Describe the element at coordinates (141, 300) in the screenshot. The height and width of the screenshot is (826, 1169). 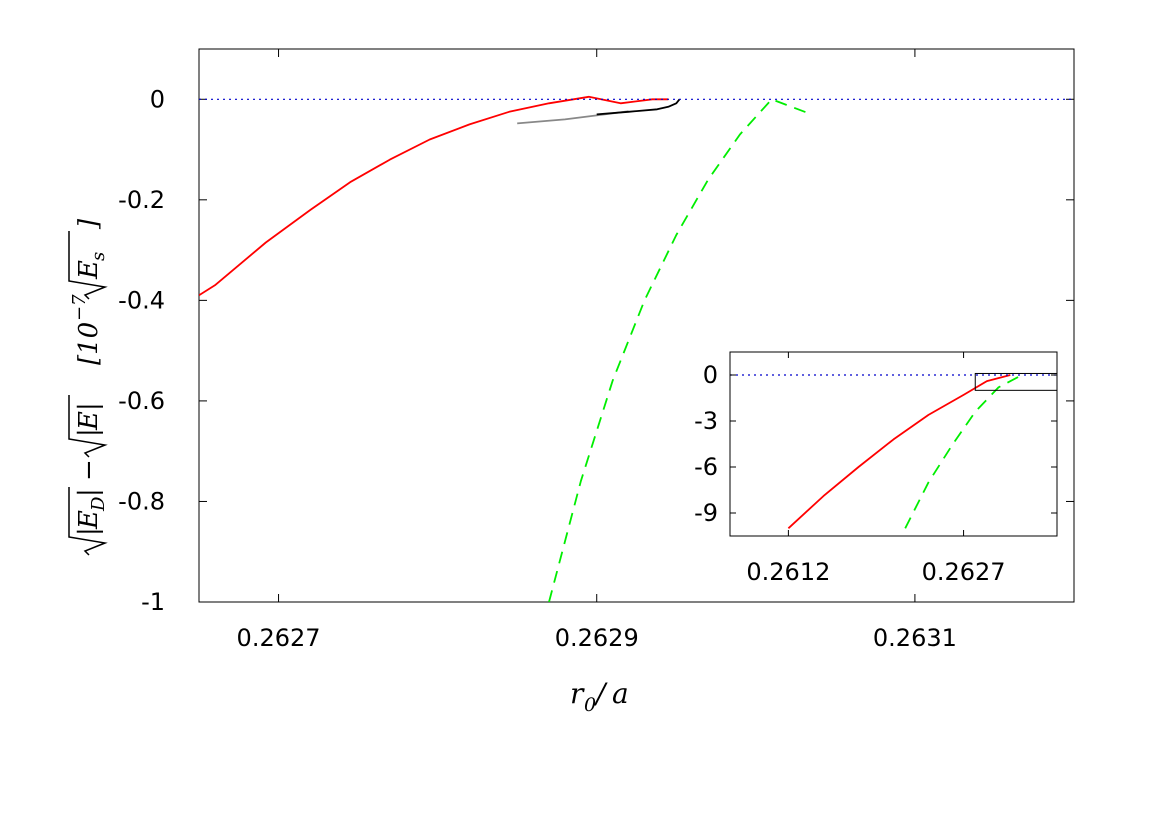
I see `main-y-tick-label: -0.4` at that location.